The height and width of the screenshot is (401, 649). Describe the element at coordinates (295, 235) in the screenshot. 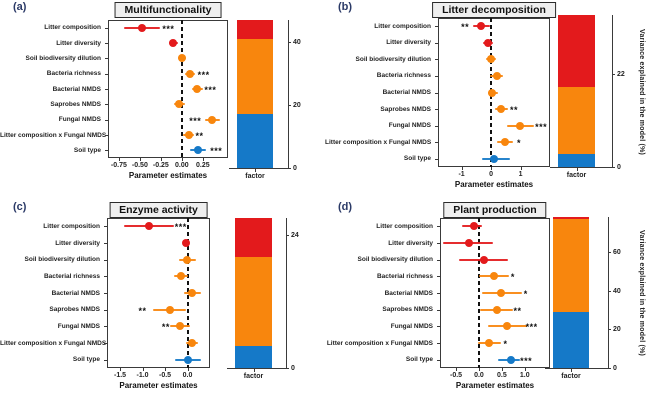

I see `variance-axis-tick-label: 24` at that location.